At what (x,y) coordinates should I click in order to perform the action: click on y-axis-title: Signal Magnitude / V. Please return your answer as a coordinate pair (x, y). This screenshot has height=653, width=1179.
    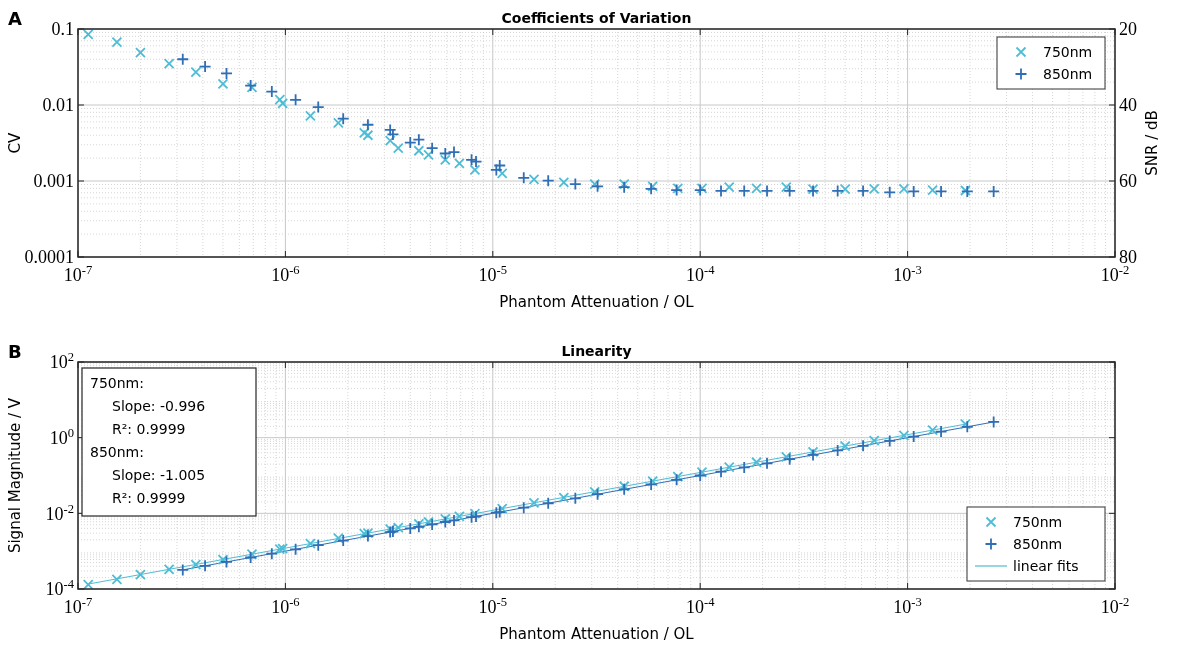
    Looking at the image, I should click on (15, 475).